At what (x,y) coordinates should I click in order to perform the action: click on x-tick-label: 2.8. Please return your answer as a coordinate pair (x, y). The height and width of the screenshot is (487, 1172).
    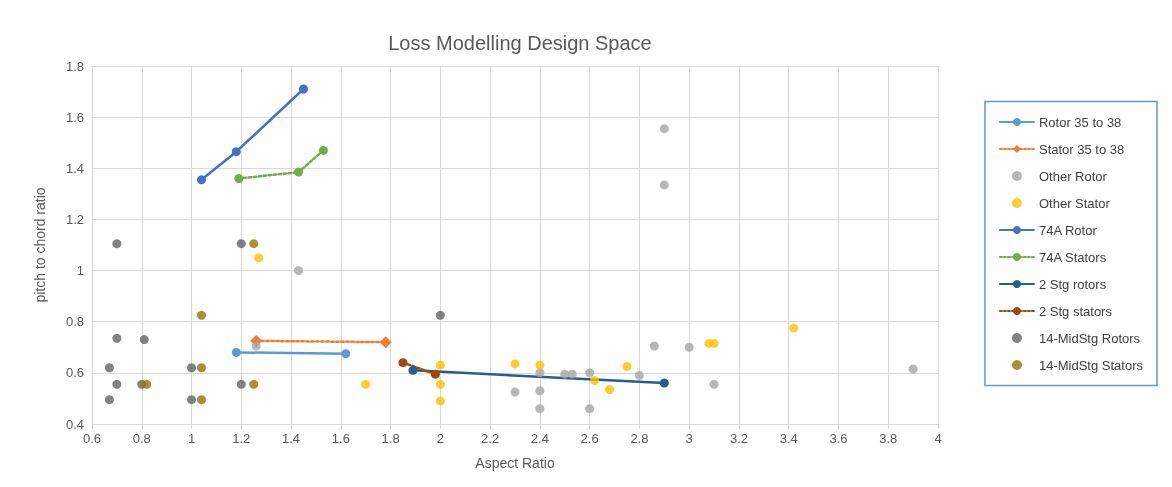
    Looking at the image, I should click on (639, 438).